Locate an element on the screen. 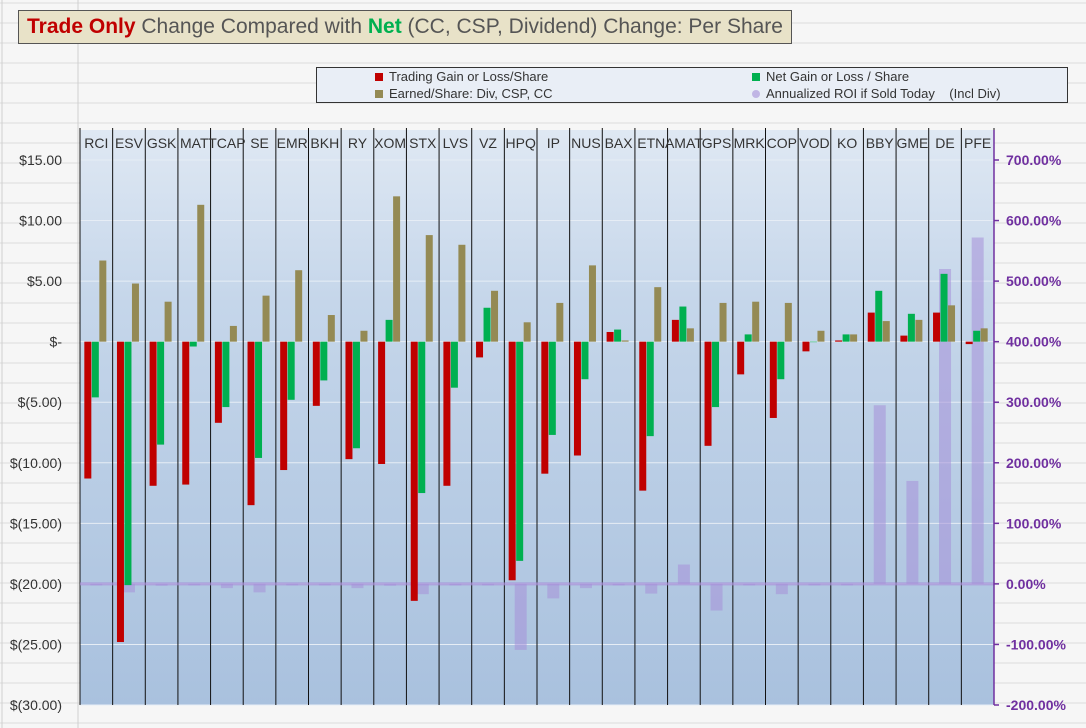 The image size is (1086, 728). category-label: VZ is located at coordinates (488, 143).